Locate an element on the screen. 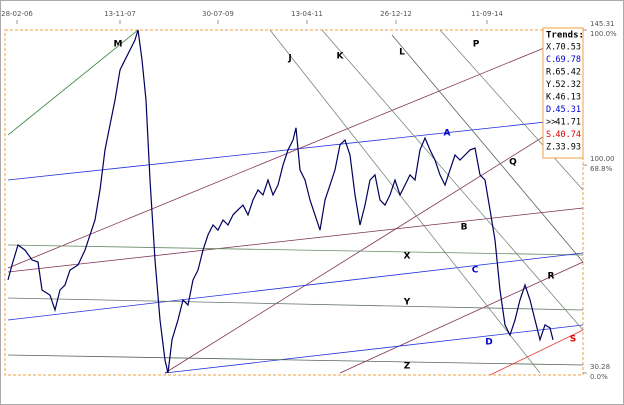 The height and width of the screenshot is (405, 624). trend-value: 33.93 is located at coordinates (568, 148).